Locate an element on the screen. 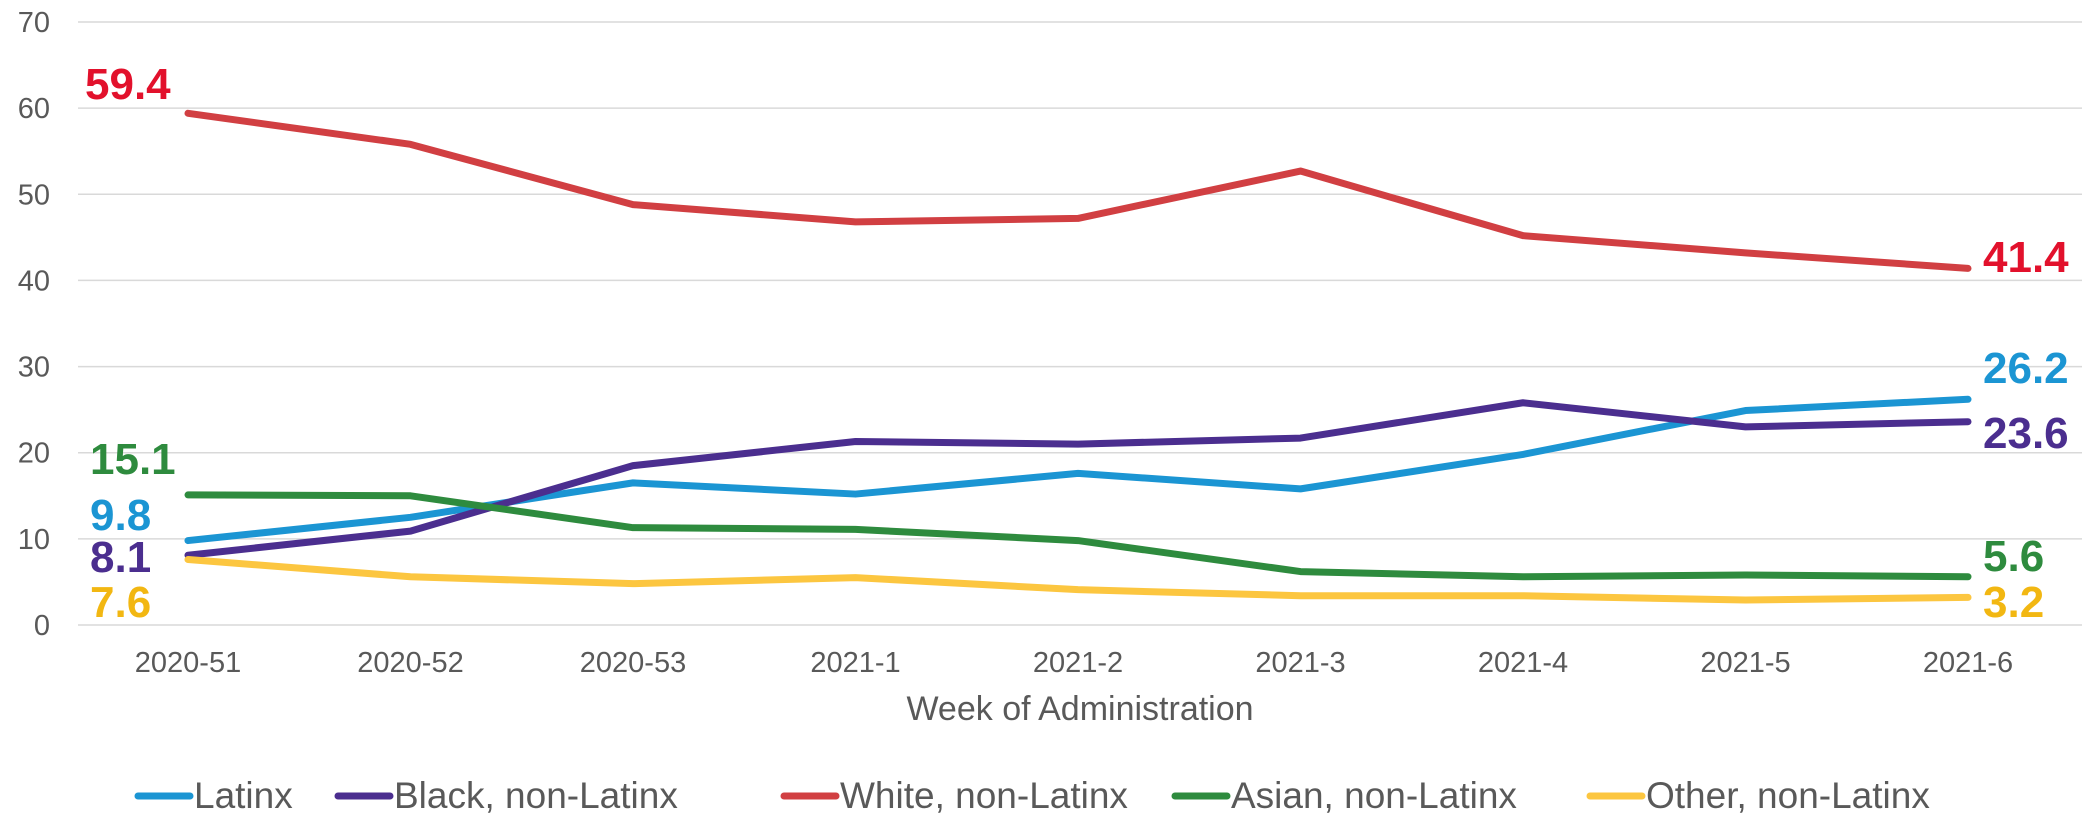 The image size is (2095, 815). x-axis-title: Week of Administration is located at coordinates (1079, 709).